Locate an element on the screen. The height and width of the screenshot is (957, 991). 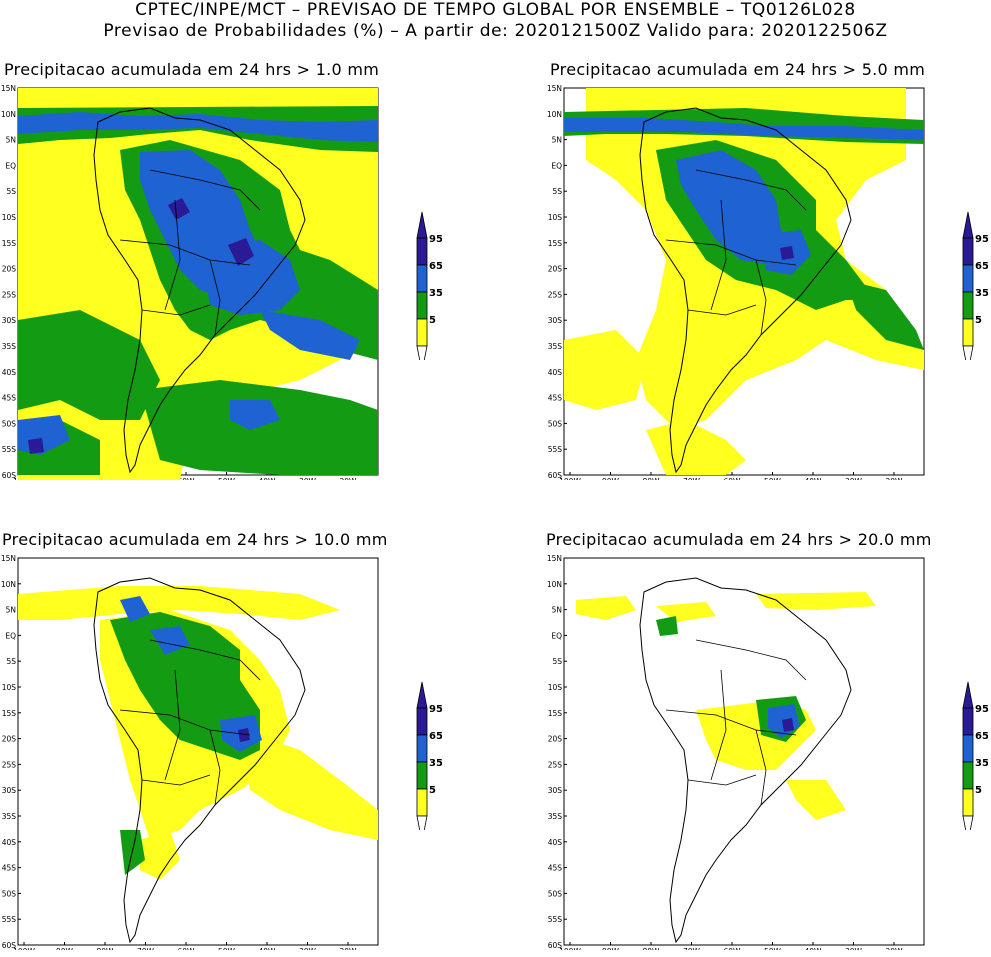
lat-tick-label: 5N is located at coordinates (11, 140).